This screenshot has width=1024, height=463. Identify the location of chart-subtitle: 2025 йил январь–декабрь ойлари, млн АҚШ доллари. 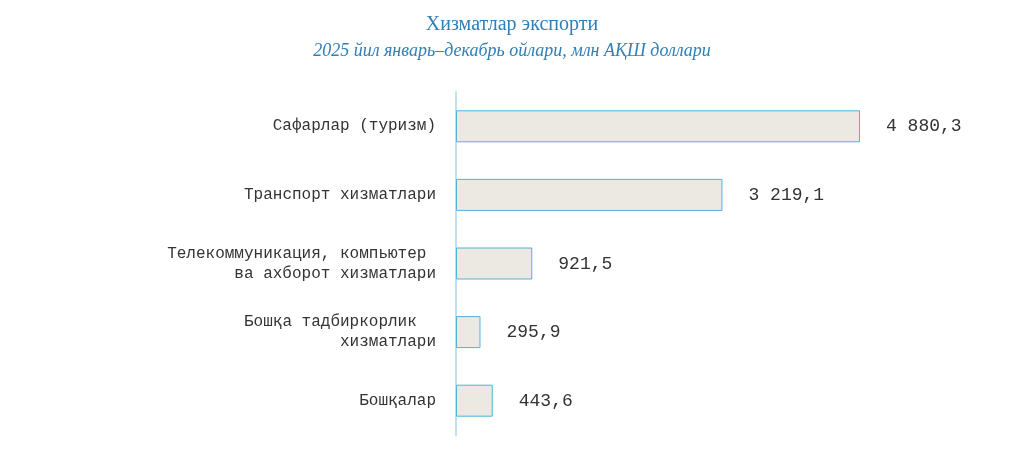
(512, 50).